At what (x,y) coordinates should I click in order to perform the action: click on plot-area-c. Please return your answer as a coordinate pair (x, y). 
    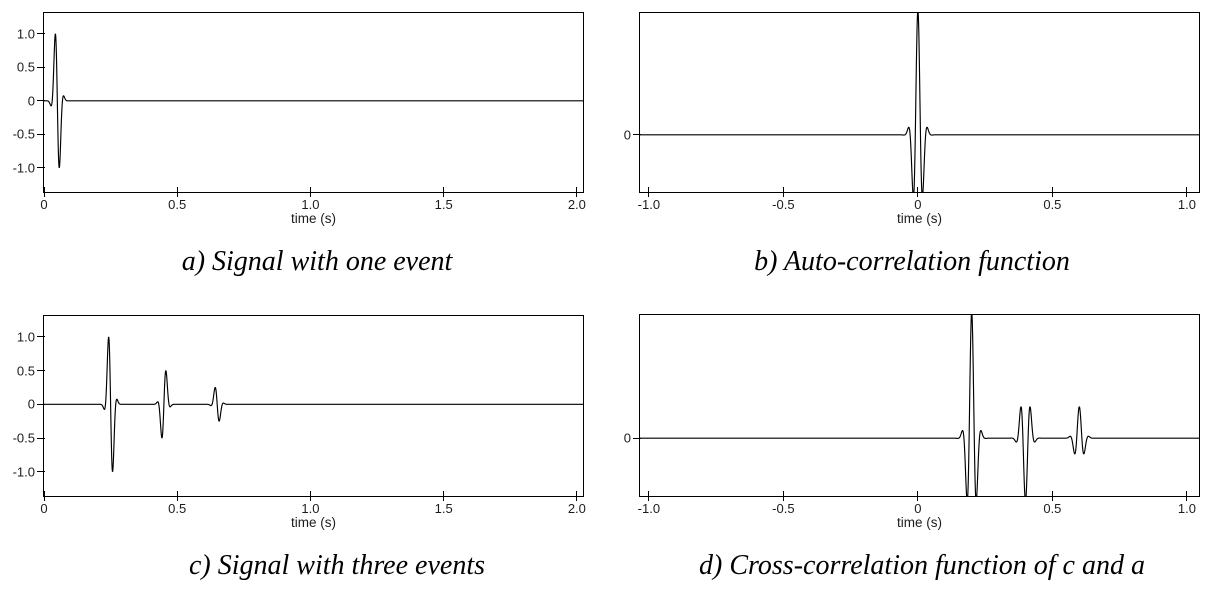
    Looking at the image, I should click on (313, 406).